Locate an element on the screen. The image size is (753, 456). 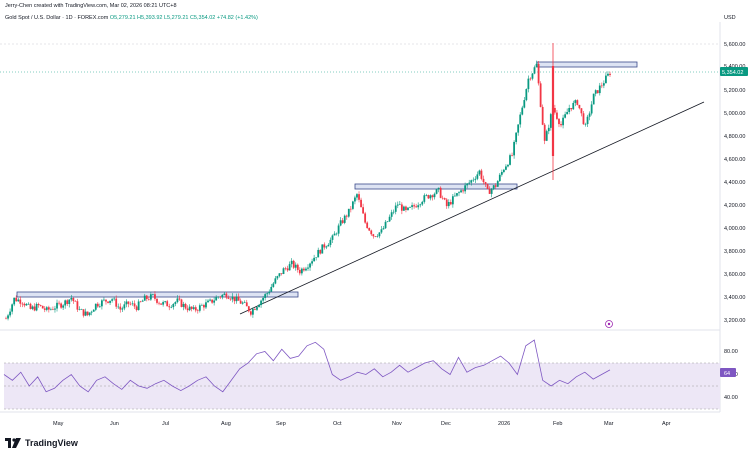
tradingview-logo: TradingView is located at coordinates (41, 443).